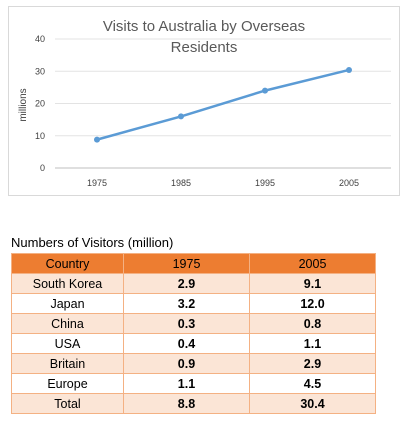 The height and width of the screenshot is (425, 406). What do you see at coordinates (223, 104) in the screenshot?
I see `series-line` at bounding box center [223, 104].